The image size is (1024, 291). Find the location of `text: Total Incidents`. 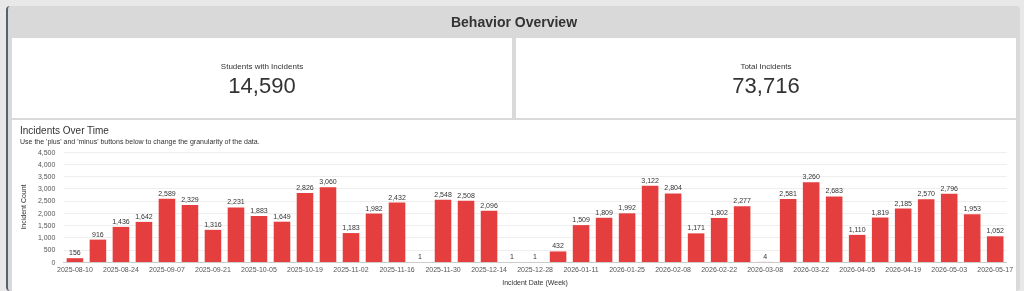

text: Total Incidents is located at coordinates (766, 66).